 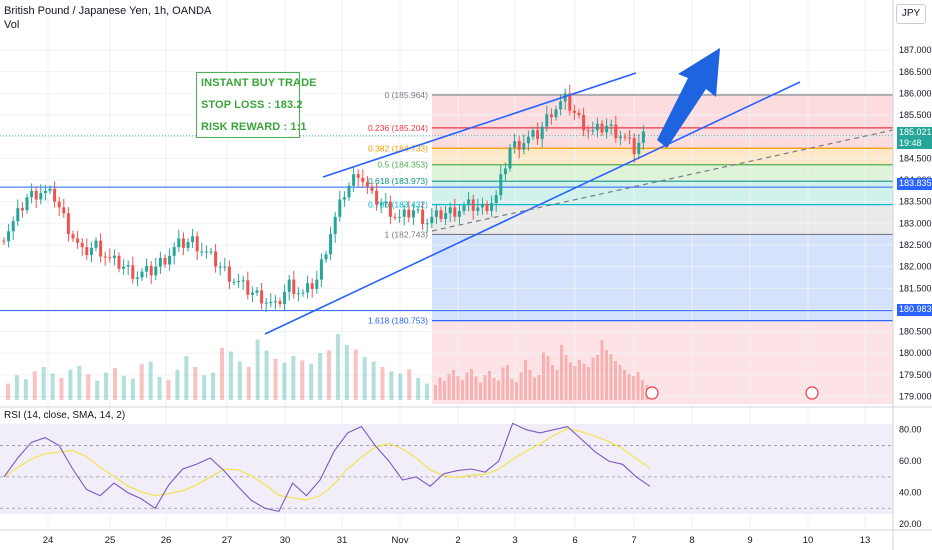 I want to click on time-tick-label: 31, so click(x=342, y=540).